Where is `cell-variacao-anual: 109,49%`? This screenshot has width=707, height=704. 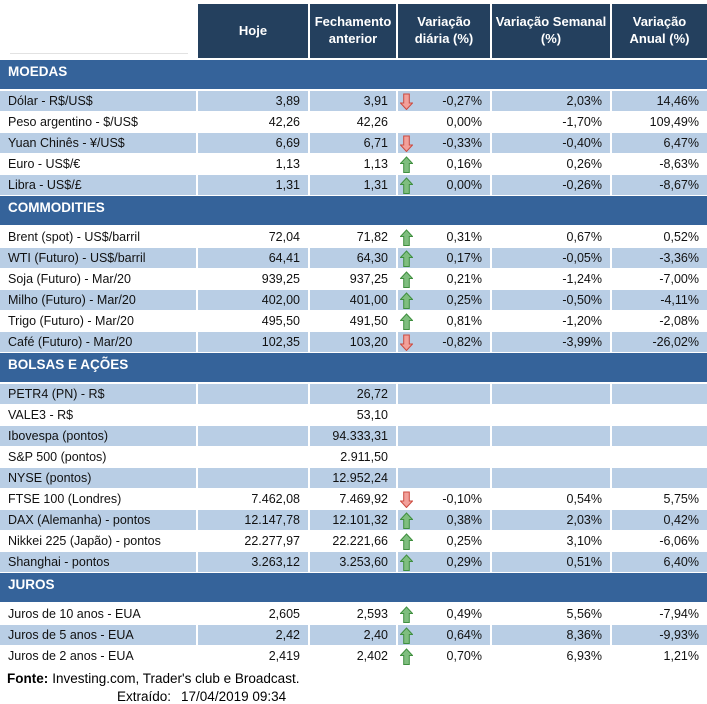
cell-variacao-anual: 109,49% is located at coordinates (659, 122).